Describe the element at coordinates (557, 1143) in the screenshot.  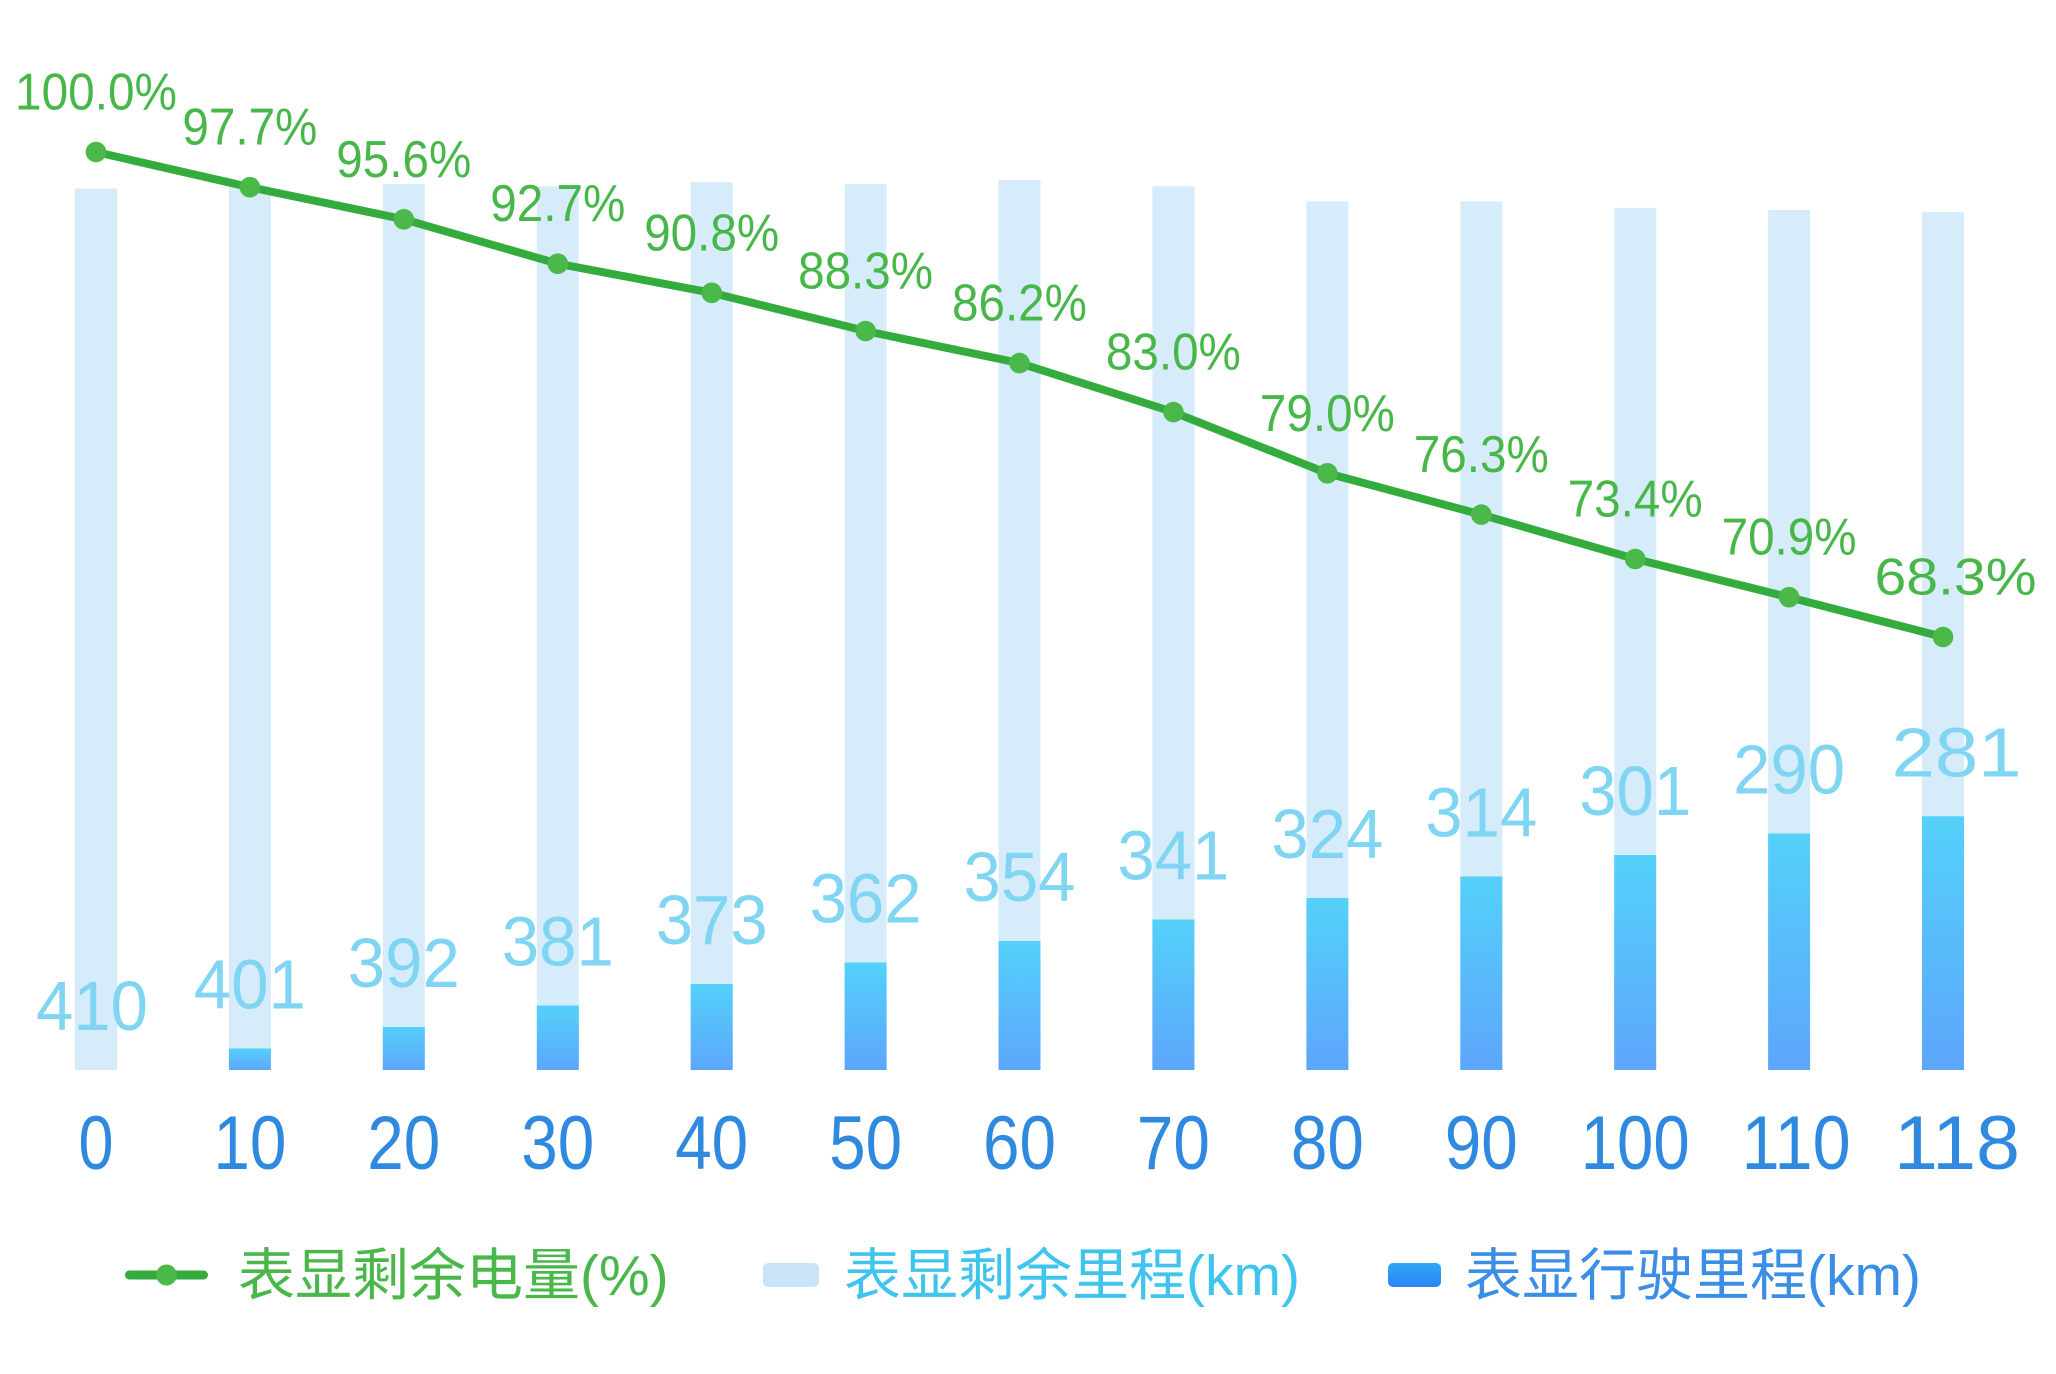
I see `svg-text: 30` at that location.